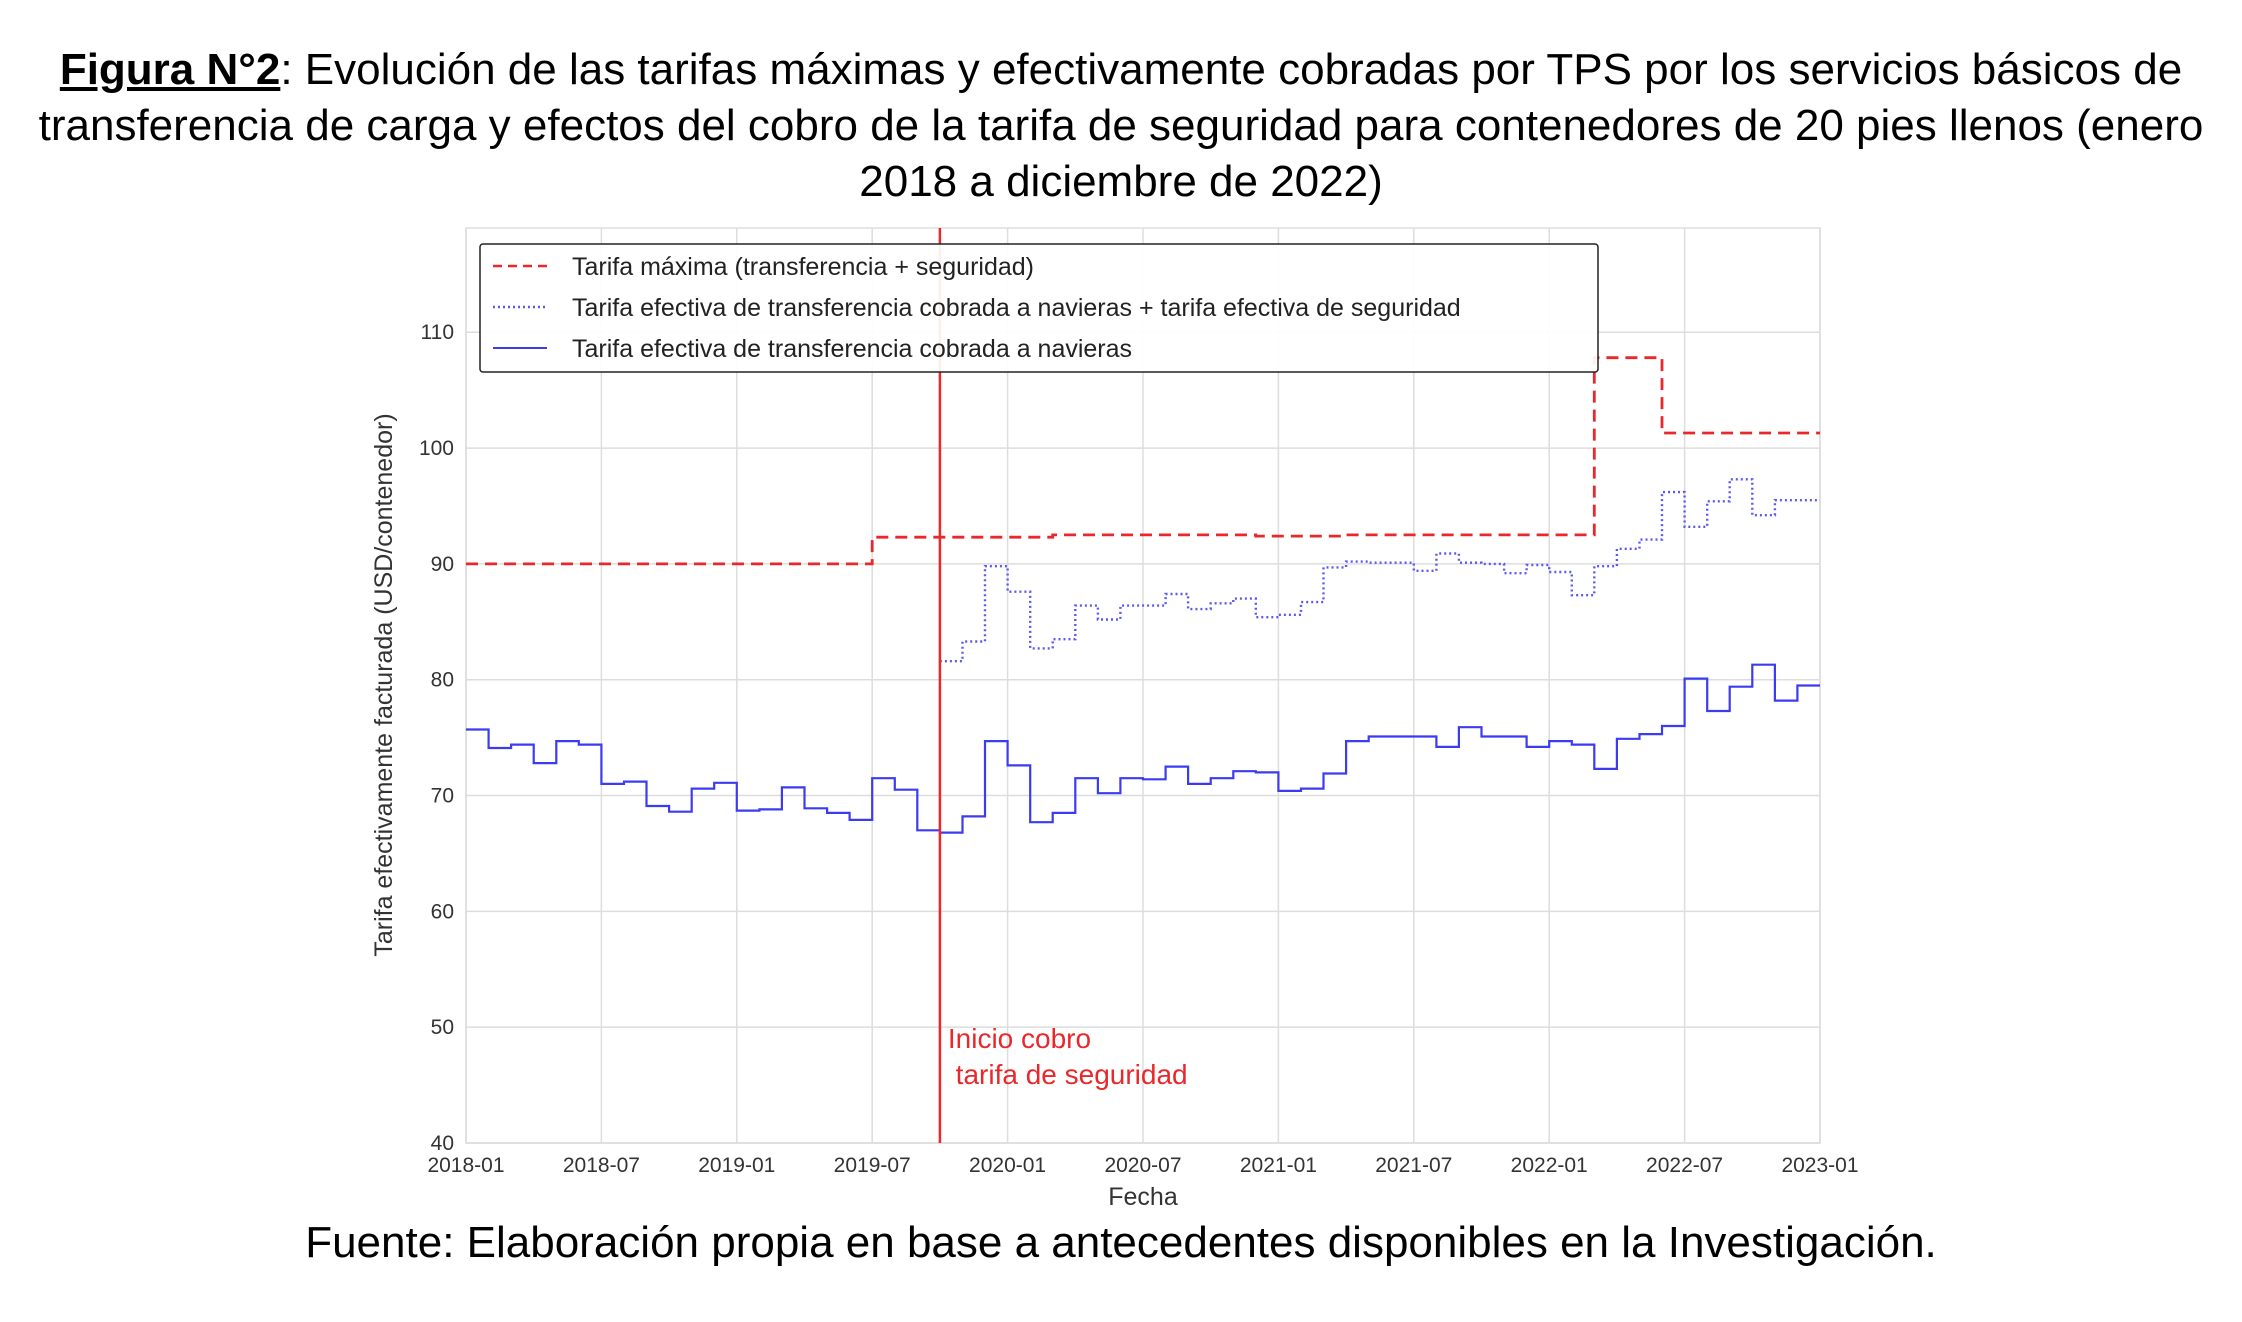 This screenshot has width=2242, height=1322. I want to click on x-tick-label: 2019-07, so click(872, 1165).